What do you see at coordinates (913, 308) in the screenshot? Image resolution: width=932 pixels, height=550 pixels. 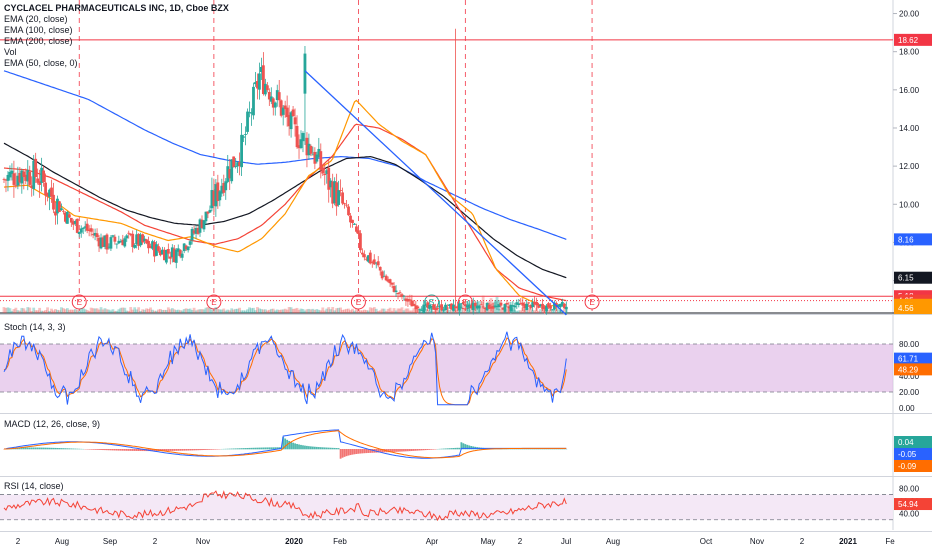 I see `price-badge` at bounding box center [913, 308].